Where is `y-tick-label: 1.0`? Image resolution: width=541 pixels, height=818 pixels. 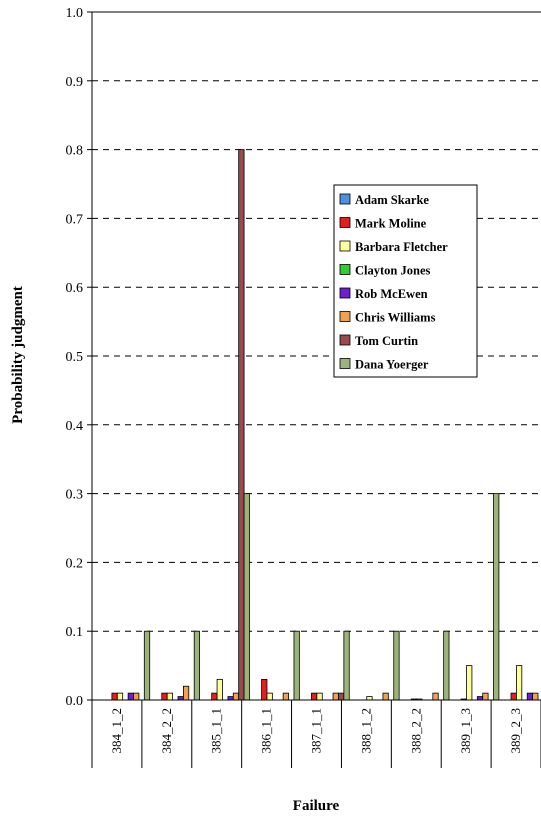
y-tick-label: 1.0 is located at coordinates (75, 13).